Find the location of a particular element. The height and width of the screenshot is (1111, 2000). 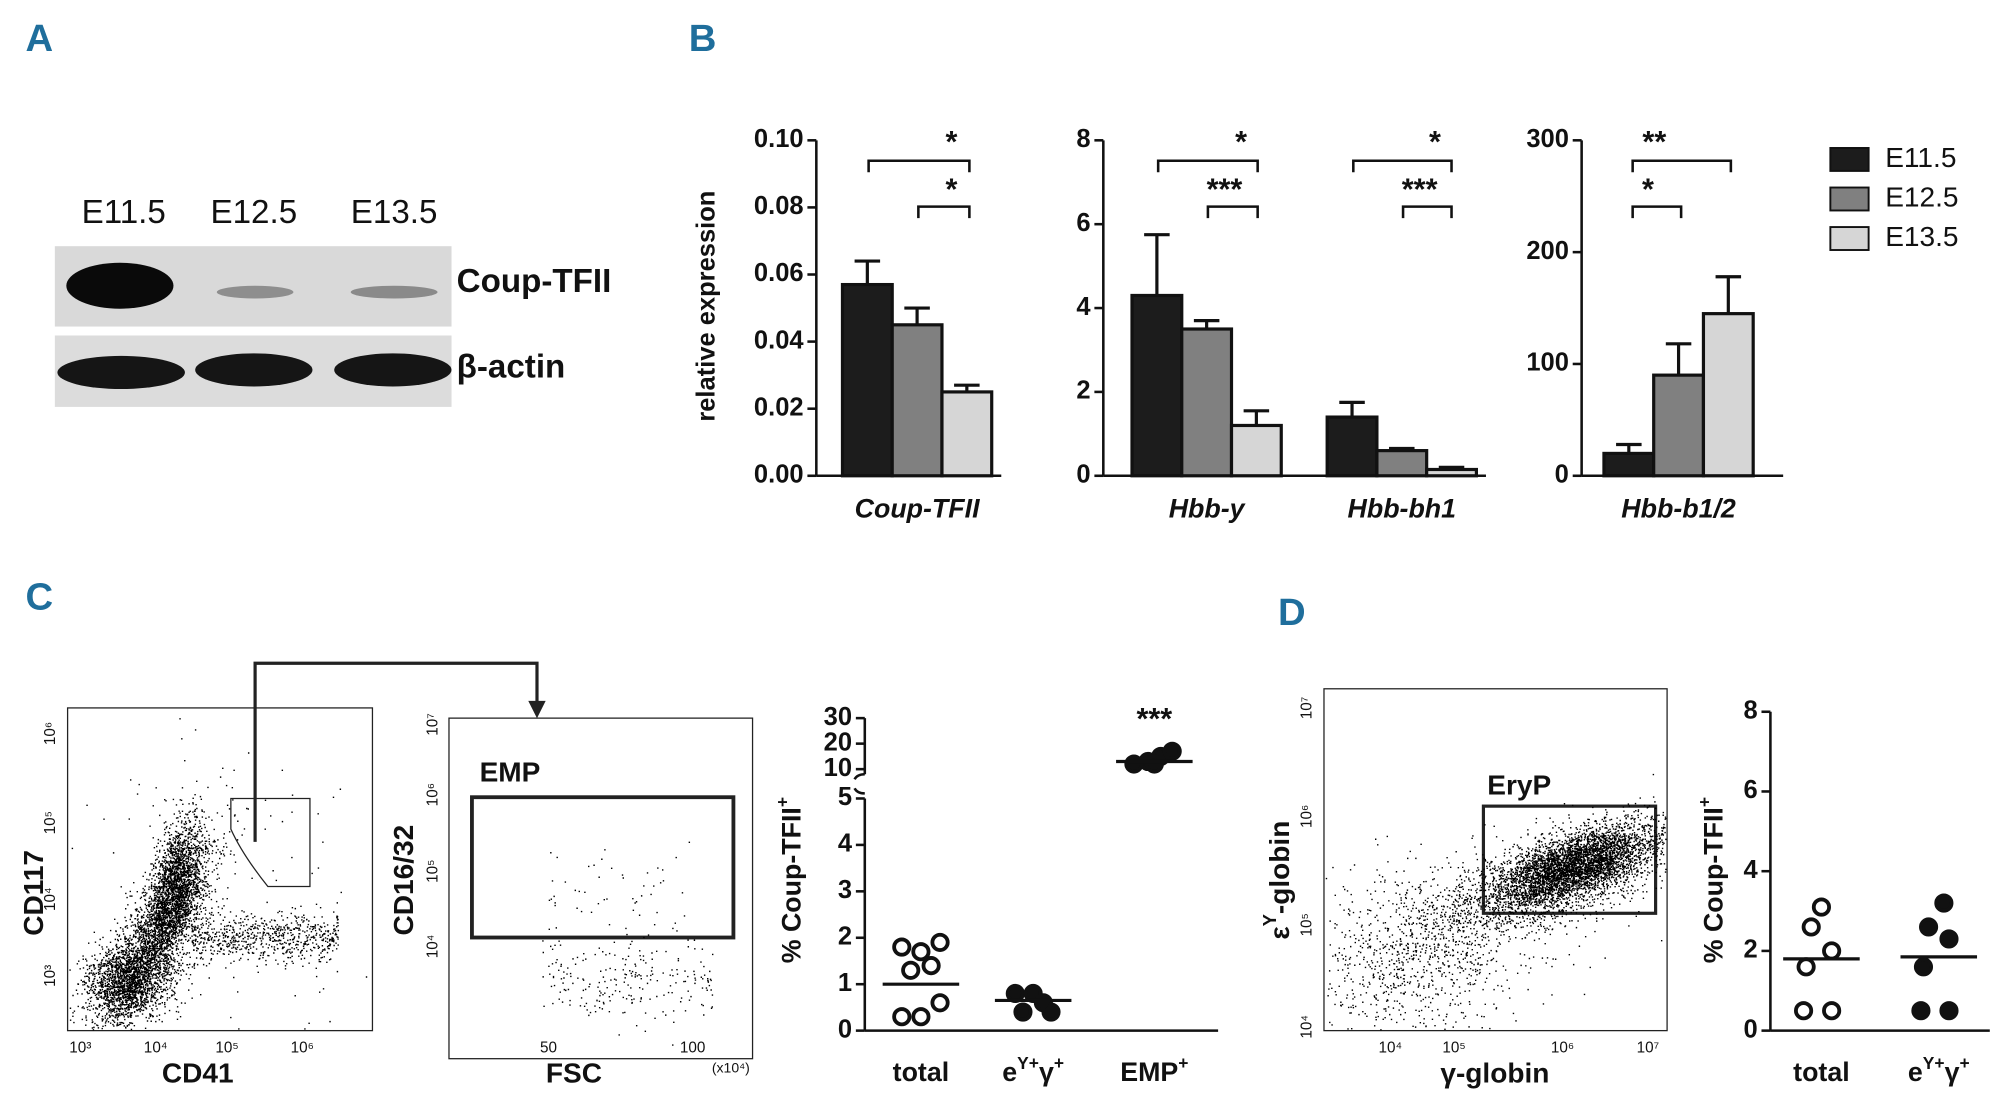

x-tick-label: 10⁵ is located at coordinates (1453, 1048).